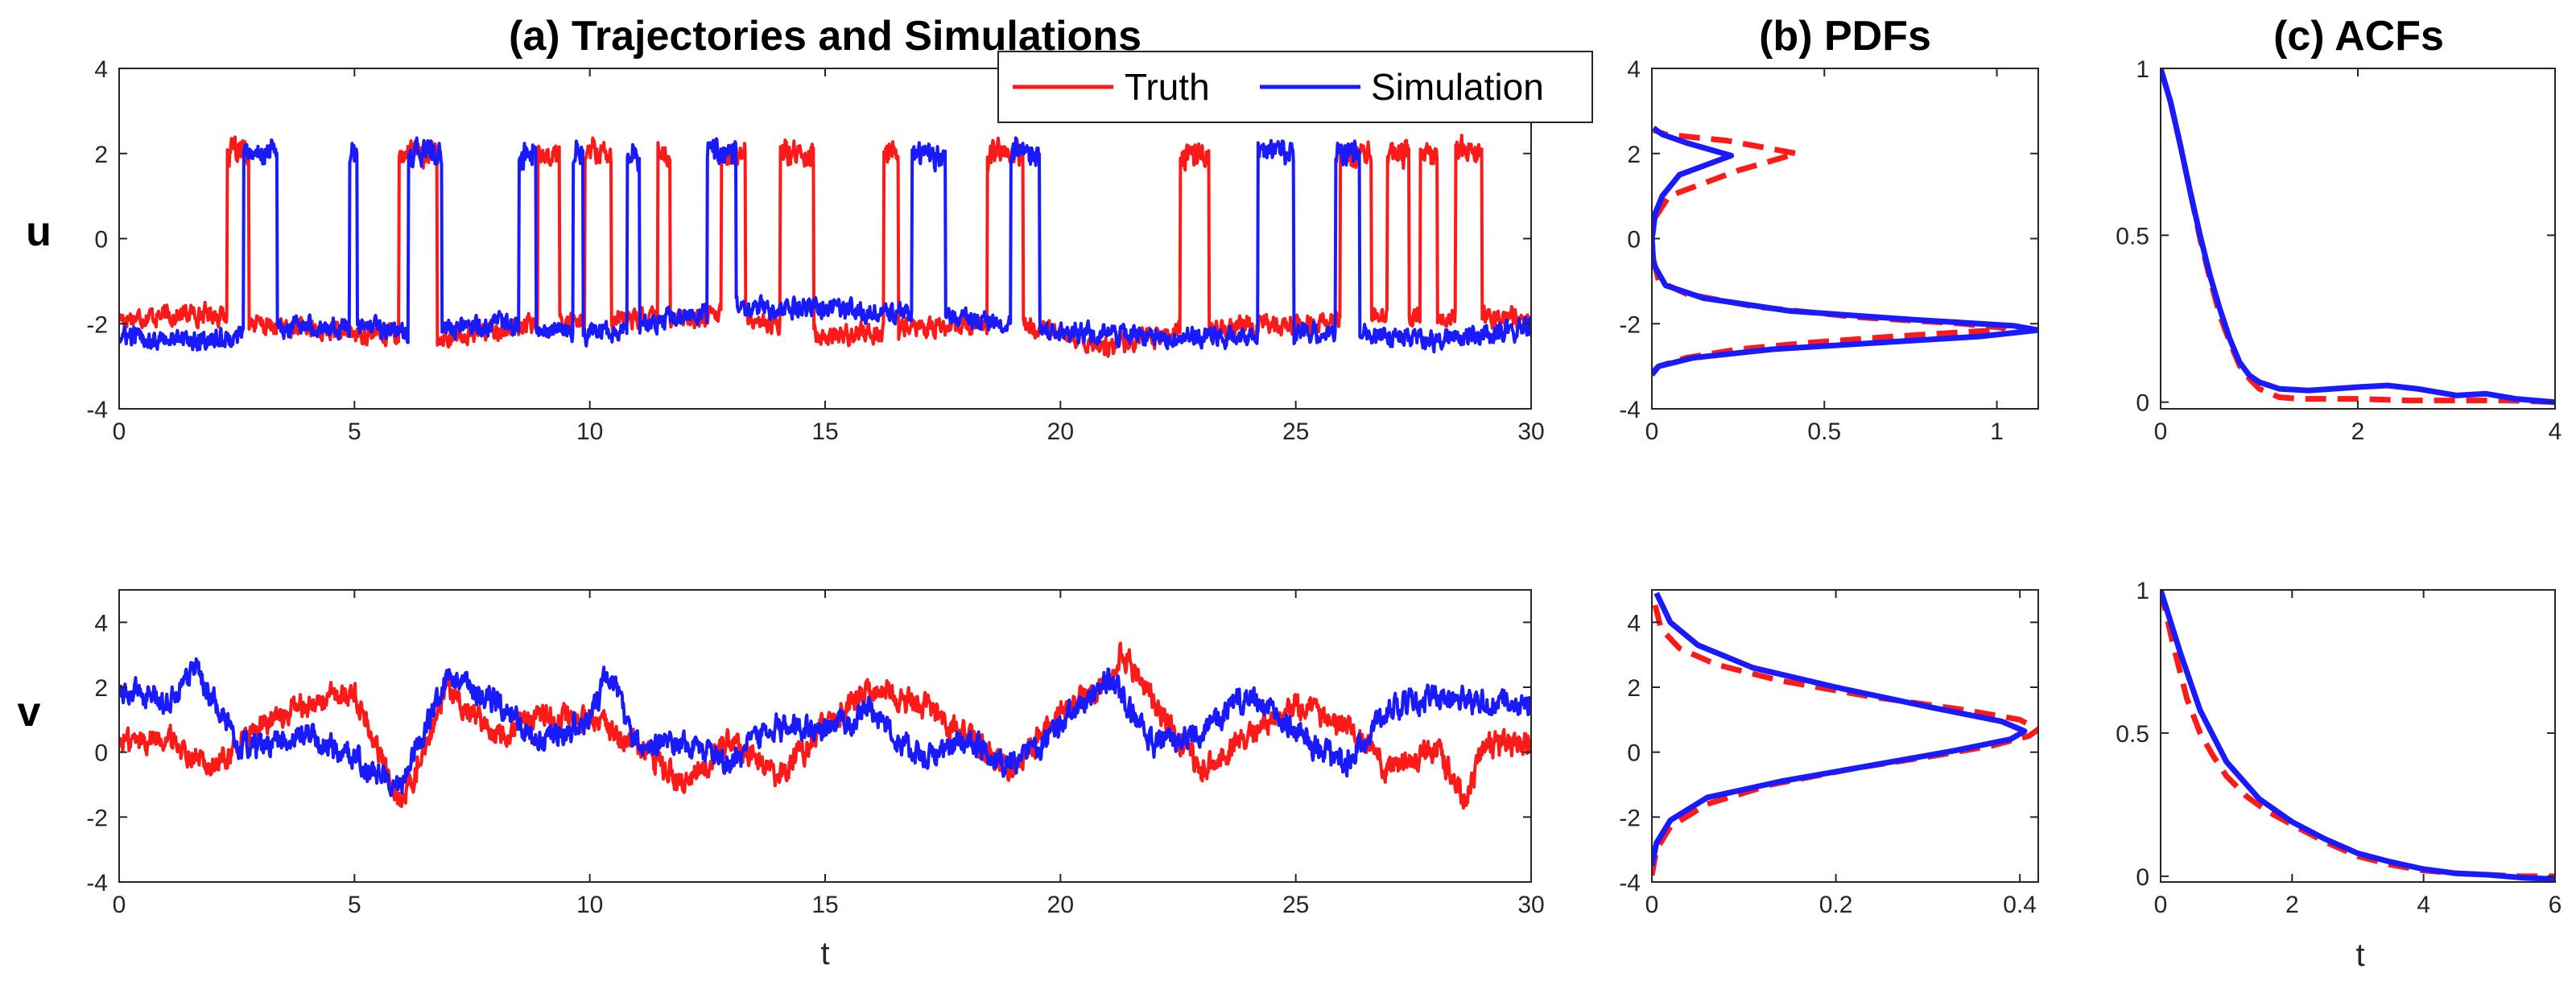  I want to click on xlabel-trajectory-v: t, so click(824, 953).